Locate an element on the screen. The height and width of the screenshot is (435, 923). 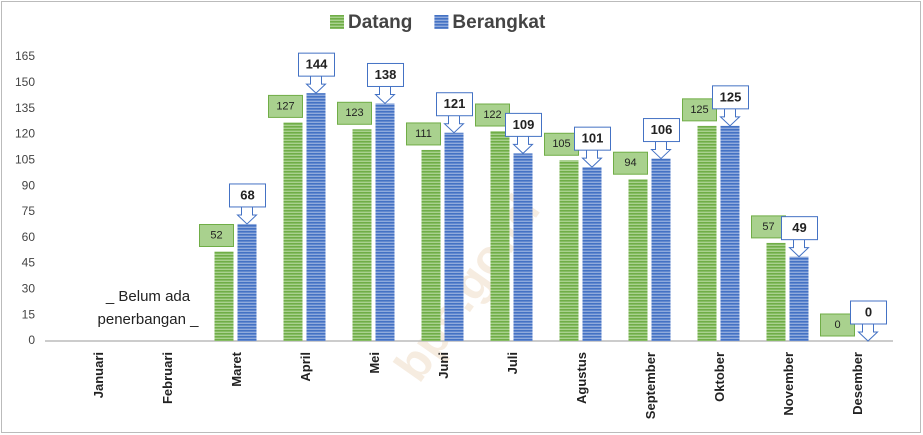
data-label: 111 is located at coordinates (423, 134).